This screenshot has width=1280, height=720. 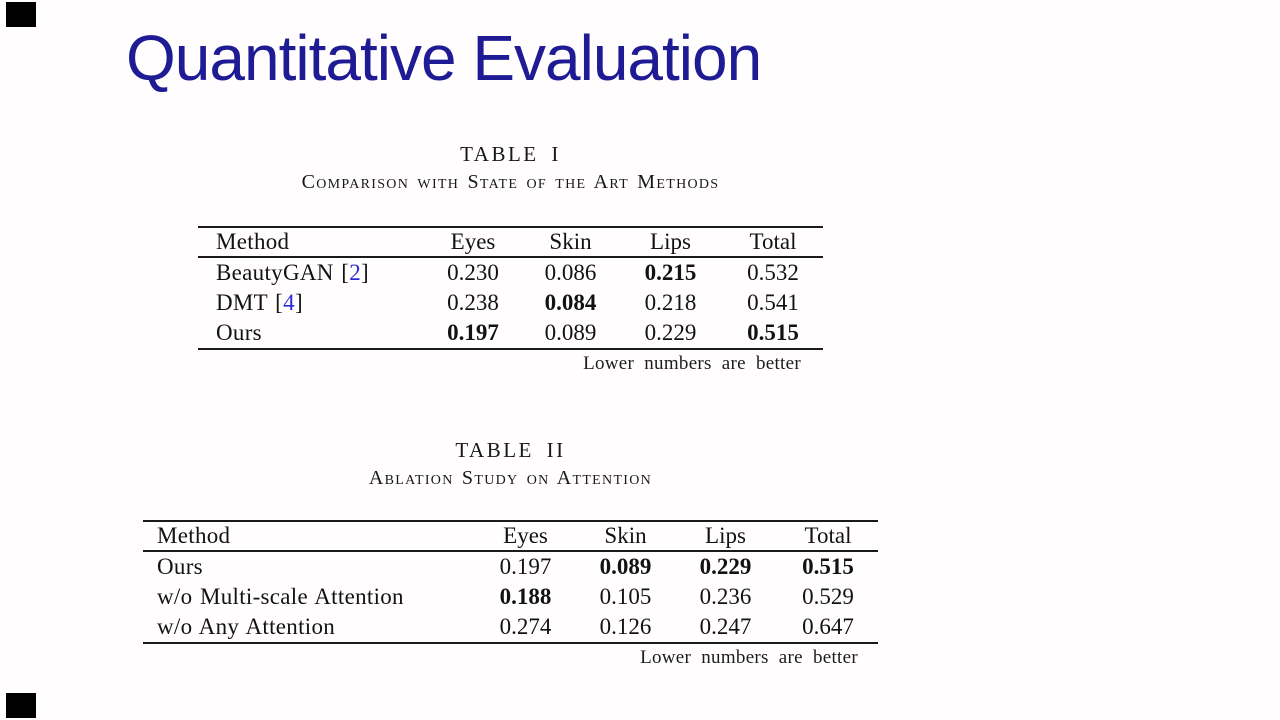 I want to click on table-row: BeautyGAN [2] 0.230 0.086 0.215 0.532, so click(x=510, y=272).